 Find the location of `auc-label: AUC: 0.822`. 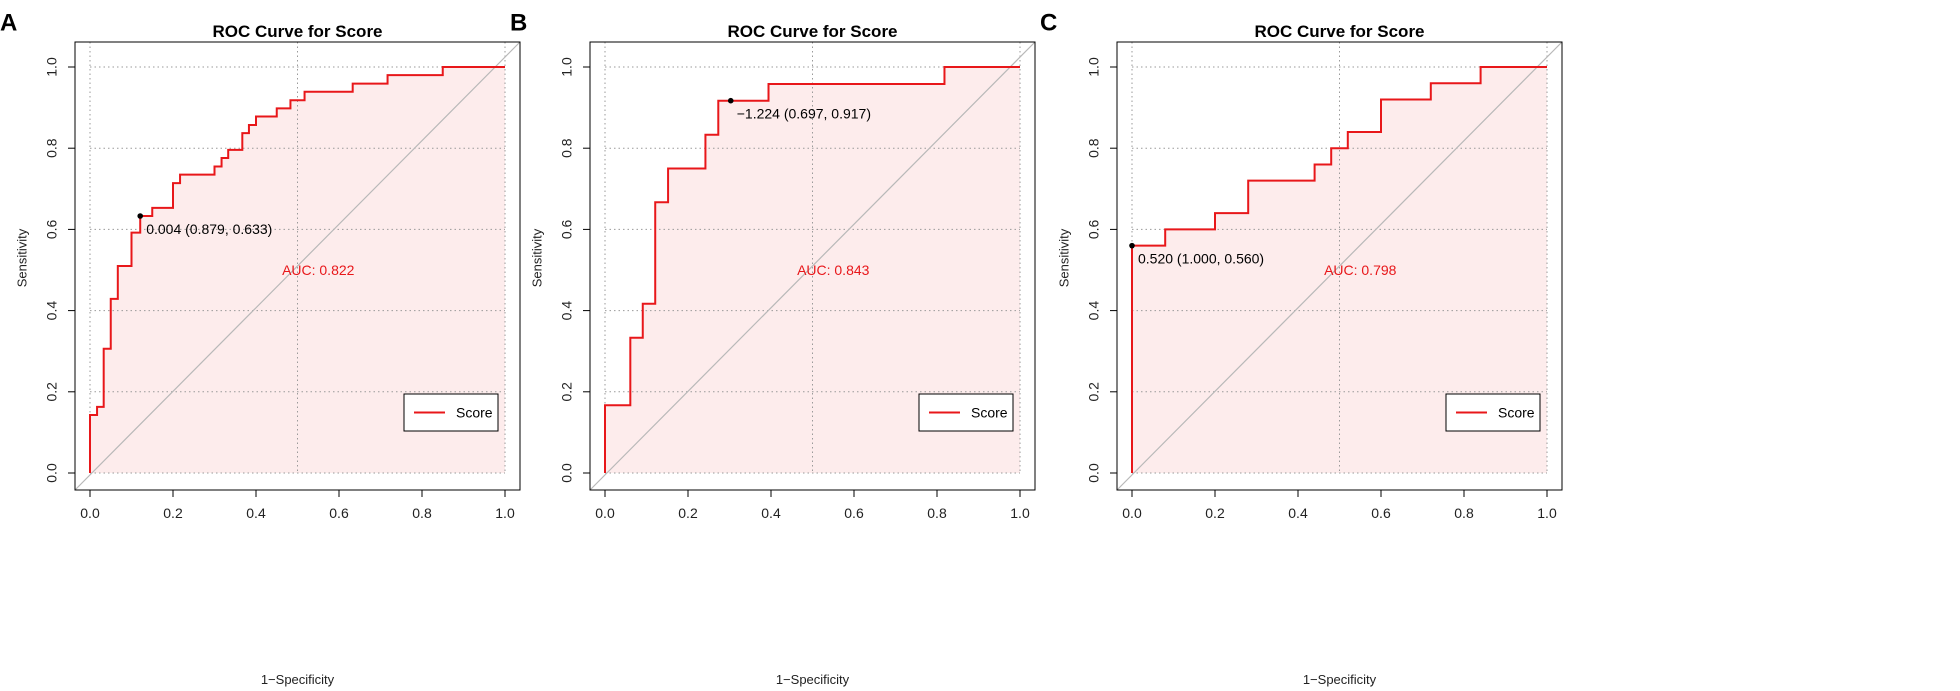

auc-label: AUC: 0.822 is located at coordinates (318, 270).